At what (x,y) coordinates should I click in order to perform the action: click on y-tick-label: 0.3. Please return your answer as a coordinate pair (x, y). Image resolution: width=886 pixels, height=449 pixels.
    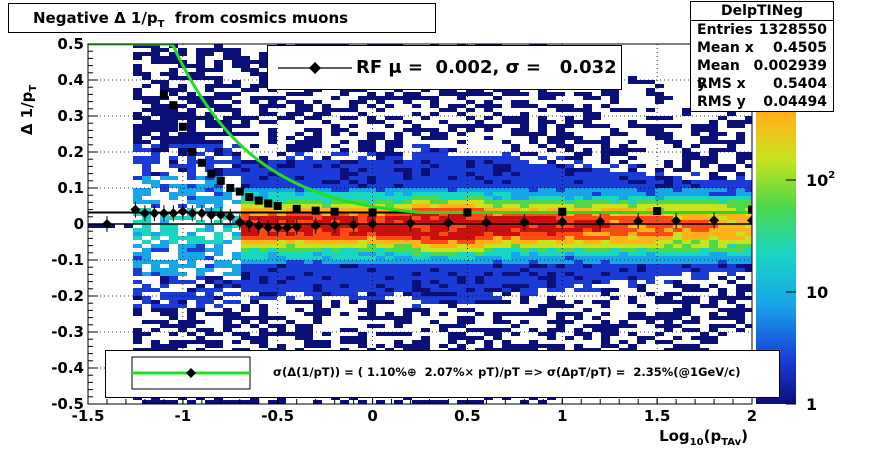
    Looking at the image, I should click on (70, 116).